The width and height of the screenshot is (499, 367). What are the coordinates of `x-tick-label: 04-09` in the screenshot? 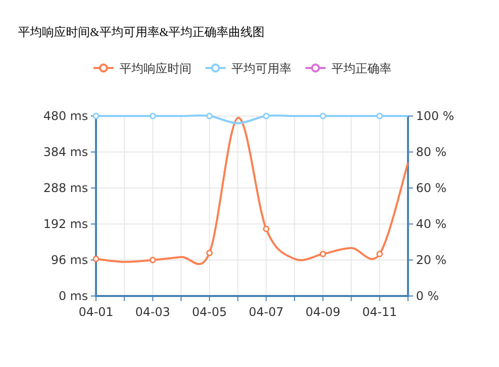 It's located at (322, 312).